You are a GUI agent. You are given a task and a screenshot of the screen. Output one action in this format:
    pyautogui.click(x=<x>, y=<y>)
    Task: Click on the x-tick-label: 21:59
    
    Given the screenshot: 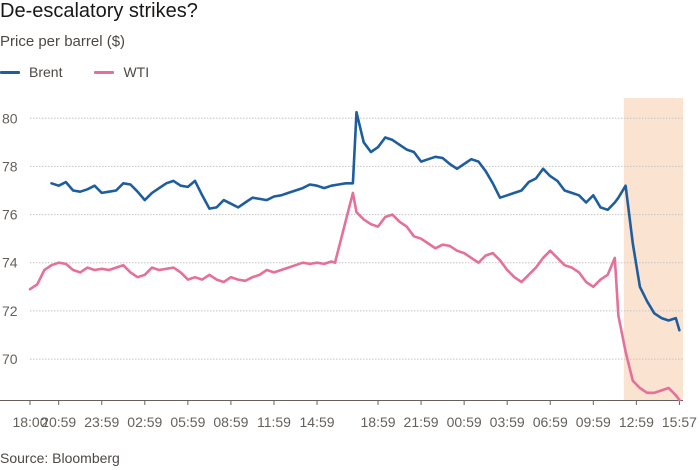 What is the action you would take?
    pyautogui.click(x=421, y=422)
    